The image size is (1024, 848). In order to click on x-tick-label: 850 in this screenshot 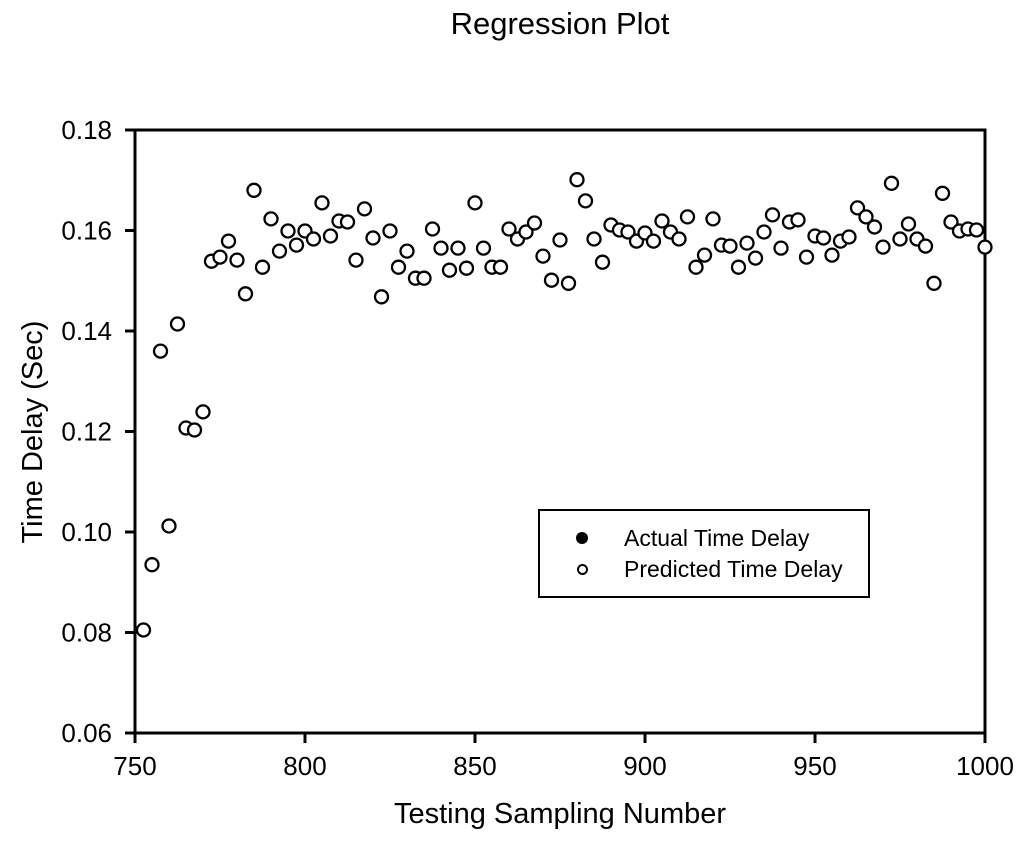, I will do `click(474, 766)`.